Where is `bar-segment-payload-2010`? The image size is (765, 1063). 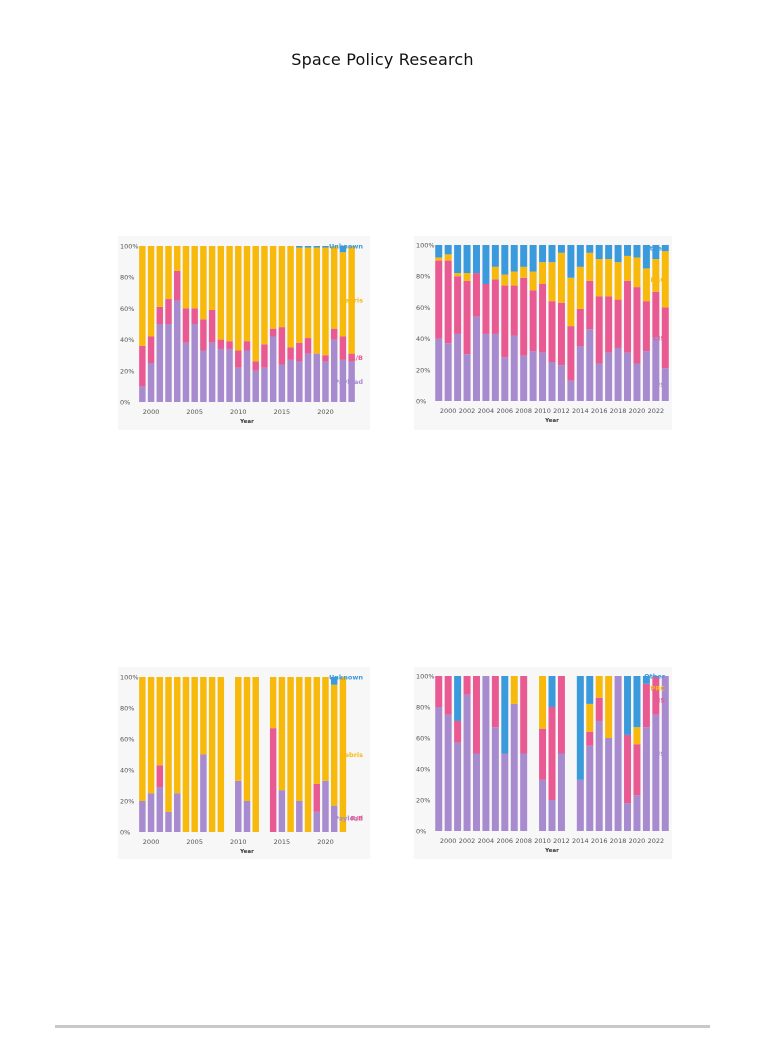 bar-segment-payload-2010 is located at coordinates (238, 384).